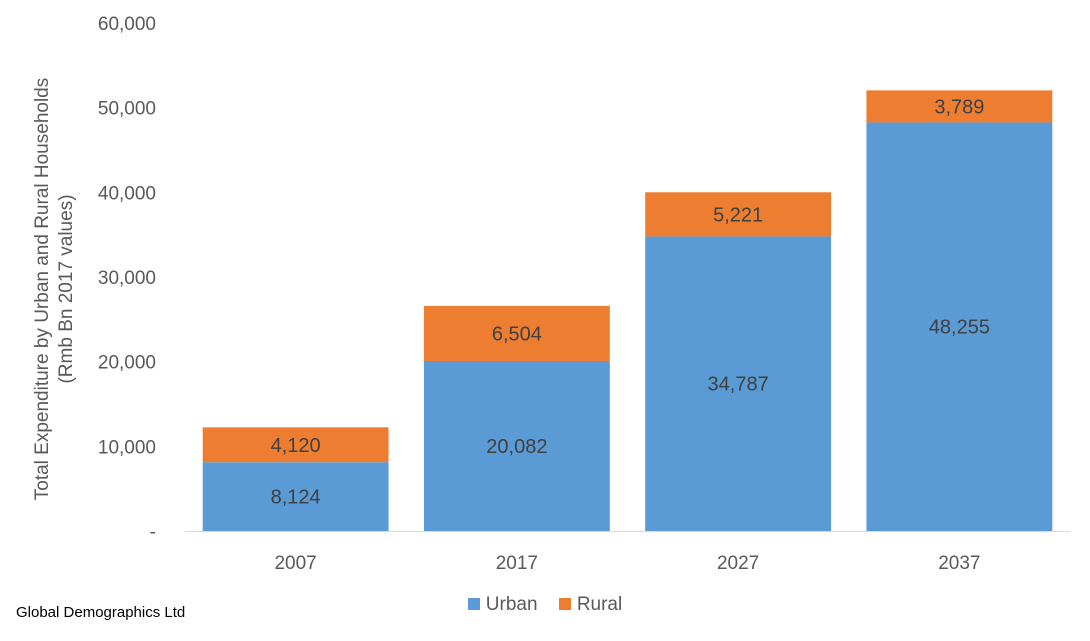 The height and width of the screenshot is (641, 1090). I want to click on data-label-rural-2027: 5,221, so click(738, 215).